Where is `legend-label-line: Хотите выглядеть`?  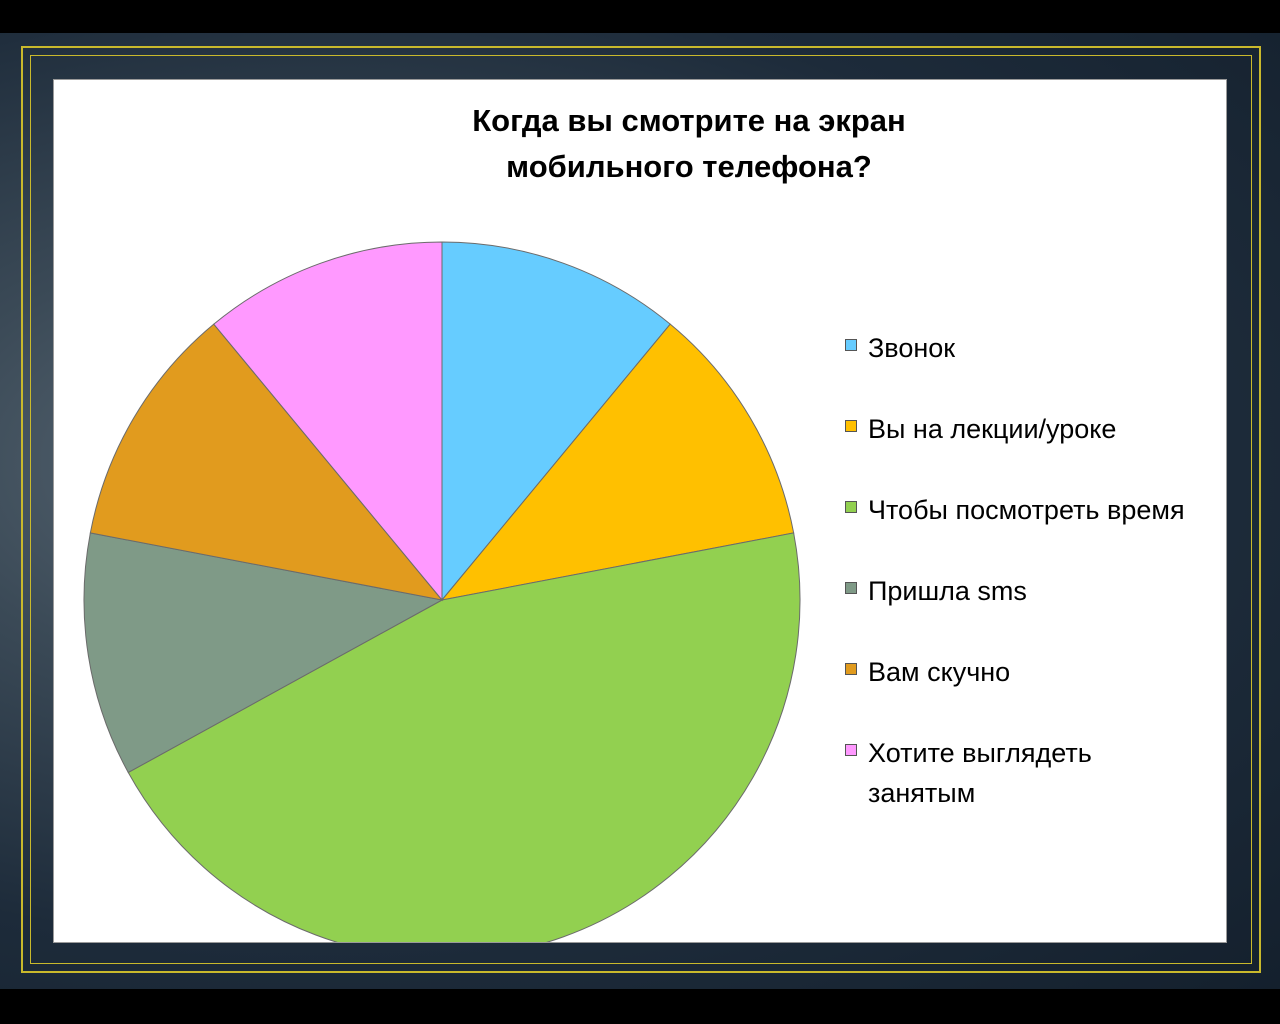 legend-label-line: Хотите выглядеть is located at coordinates (980, 753).